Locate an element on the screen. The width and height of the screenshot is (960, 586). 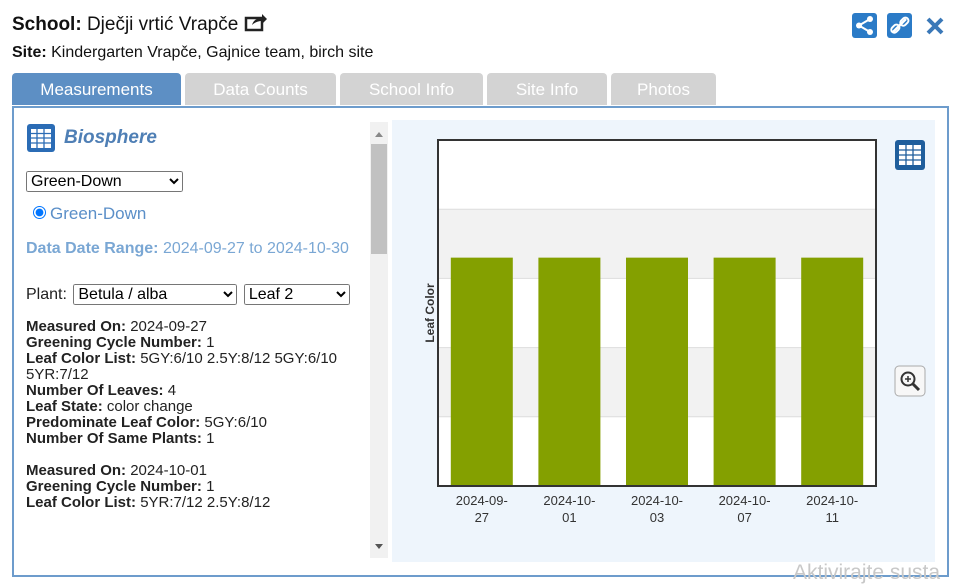
section-title: Biosphere is located at coordinates (110, 137).